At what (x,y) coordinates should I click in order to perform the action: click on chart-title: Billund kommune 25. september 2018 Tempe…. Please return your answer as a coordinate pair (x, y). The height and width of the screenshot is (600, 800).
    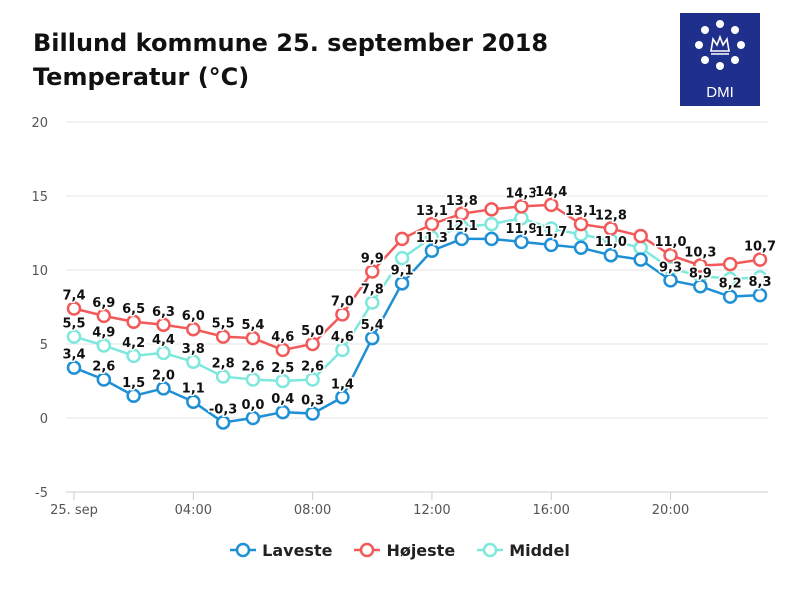
    Looking at the image, I should click on (290, 60).